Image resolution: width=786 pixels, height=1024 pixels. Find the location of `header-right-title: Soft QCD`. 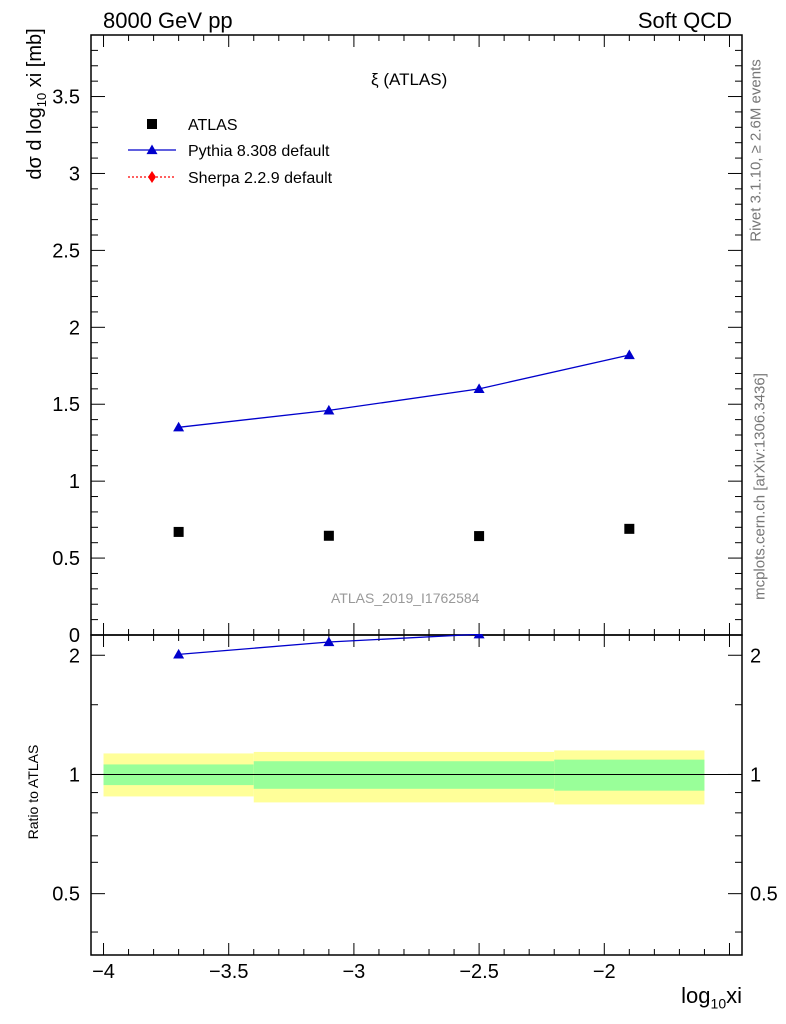

header-right-title: Soft QCD is located at coordinates (684, 20).